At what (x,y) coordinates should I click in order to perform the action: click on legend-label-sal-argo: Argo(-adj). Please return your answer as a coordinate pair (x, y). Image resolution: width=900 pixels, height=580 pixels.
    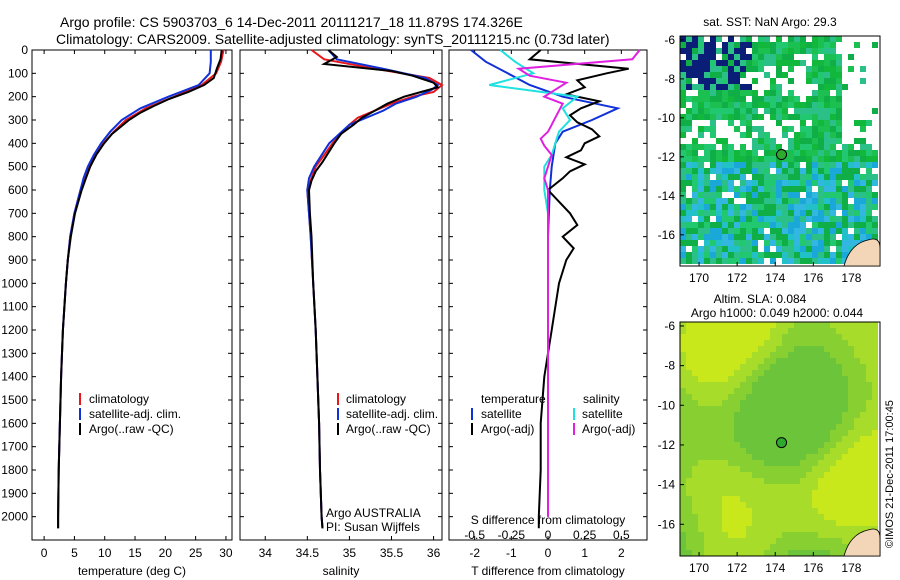
    Looking at the image, I should click on (608, 429).